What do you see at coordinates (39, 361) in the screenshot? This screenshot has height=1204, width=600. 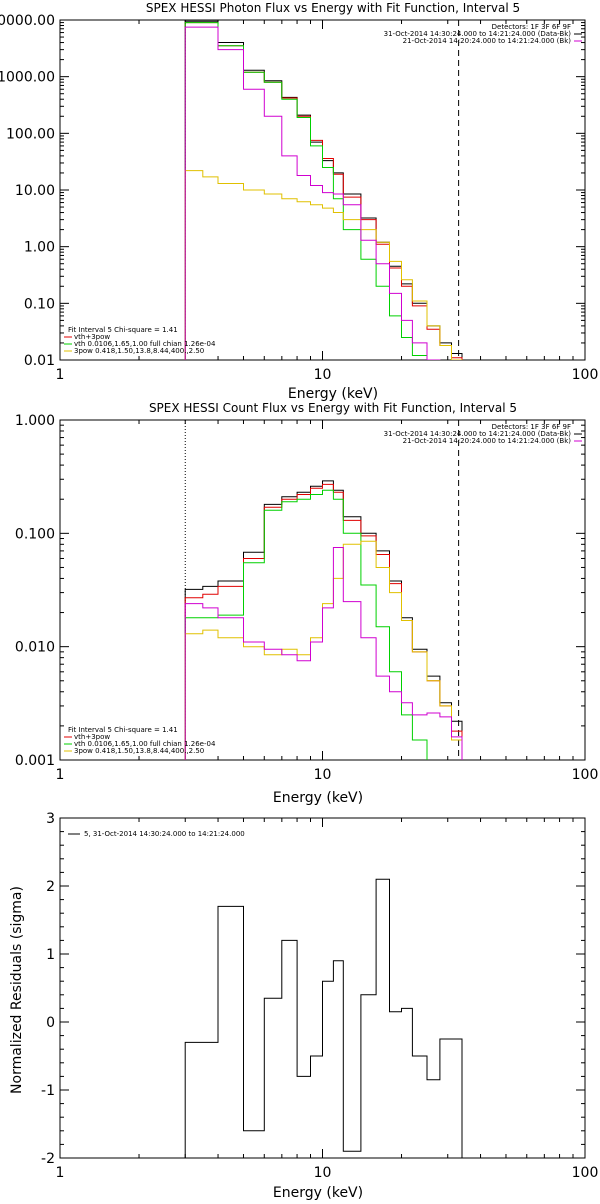 I see `y-tick-label: 0.01` at bounding box center [39, 361].